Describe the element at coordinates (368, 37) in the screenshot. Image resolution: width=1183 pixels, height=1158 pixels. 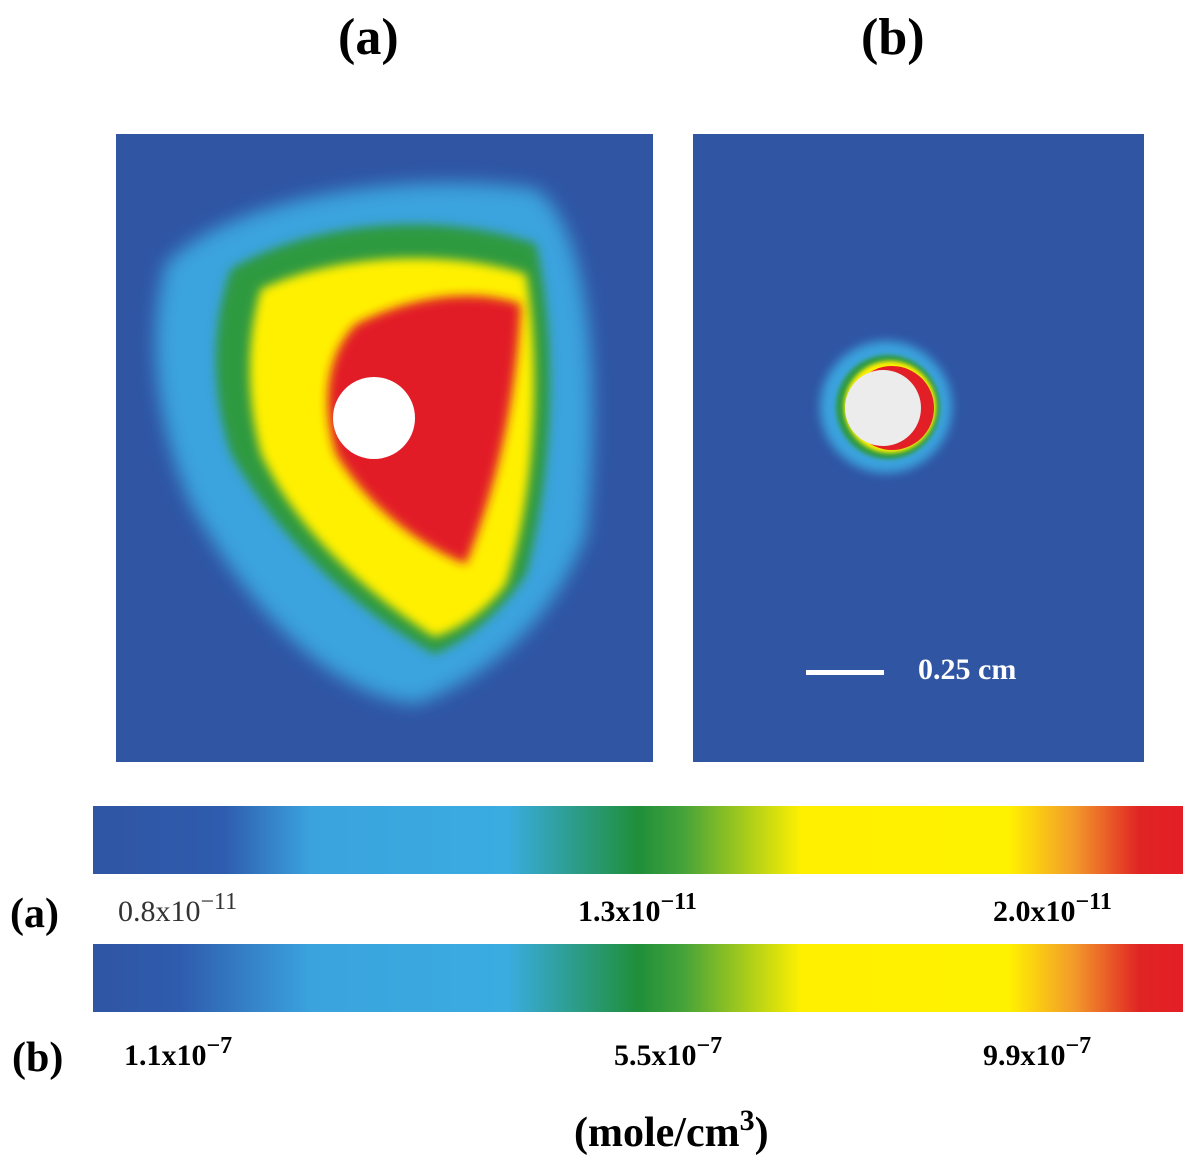
I see `panel-a-title: (a)` at that location.